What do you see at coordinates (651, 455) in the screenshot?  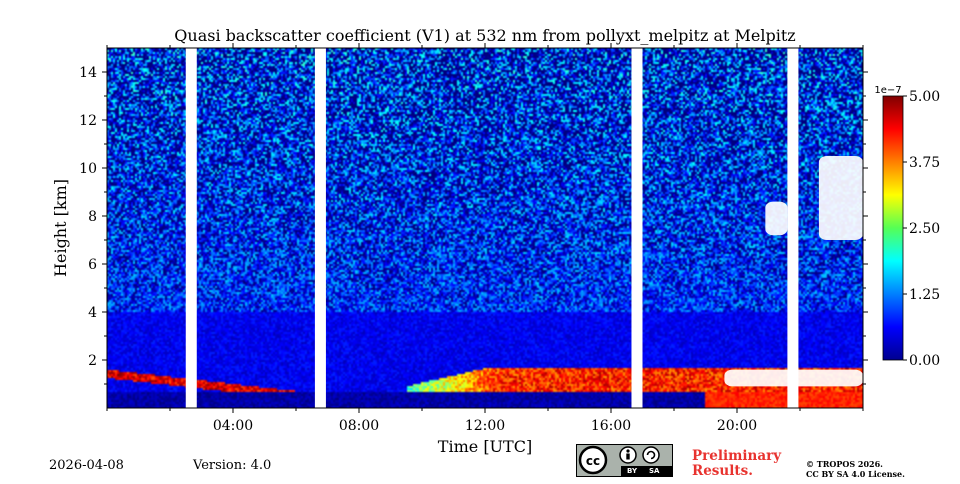 I see `sa-sharealike-icon` at bounding box center [651, 455].